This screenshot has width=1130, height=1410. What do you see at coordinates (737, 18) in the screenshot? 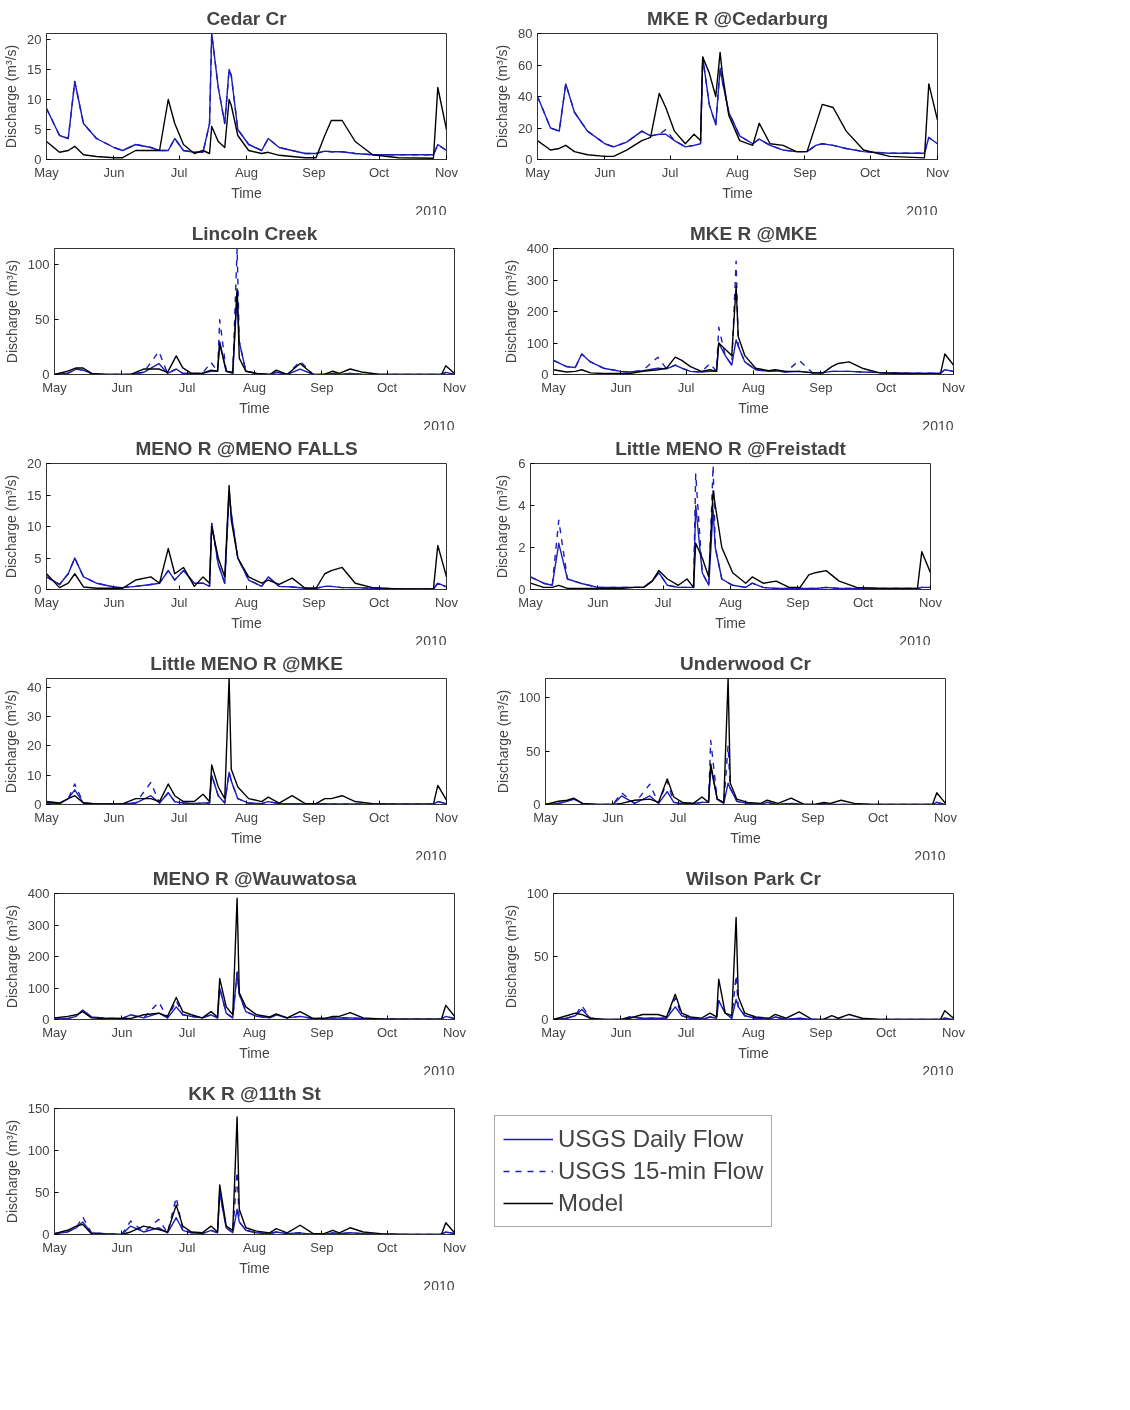
I see `chart-title: MKE R @Cedarburg` at bounding box center [737, 18].